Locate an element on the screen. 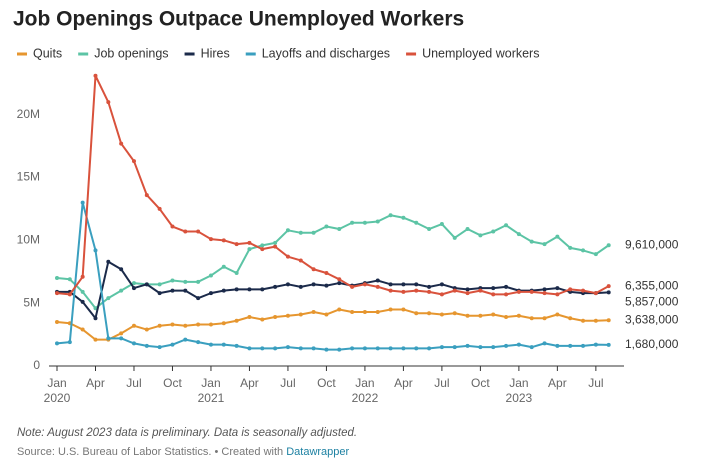 The image size is (706, 463). end-label: 3,638,000 is located at coordinates (652, 319).